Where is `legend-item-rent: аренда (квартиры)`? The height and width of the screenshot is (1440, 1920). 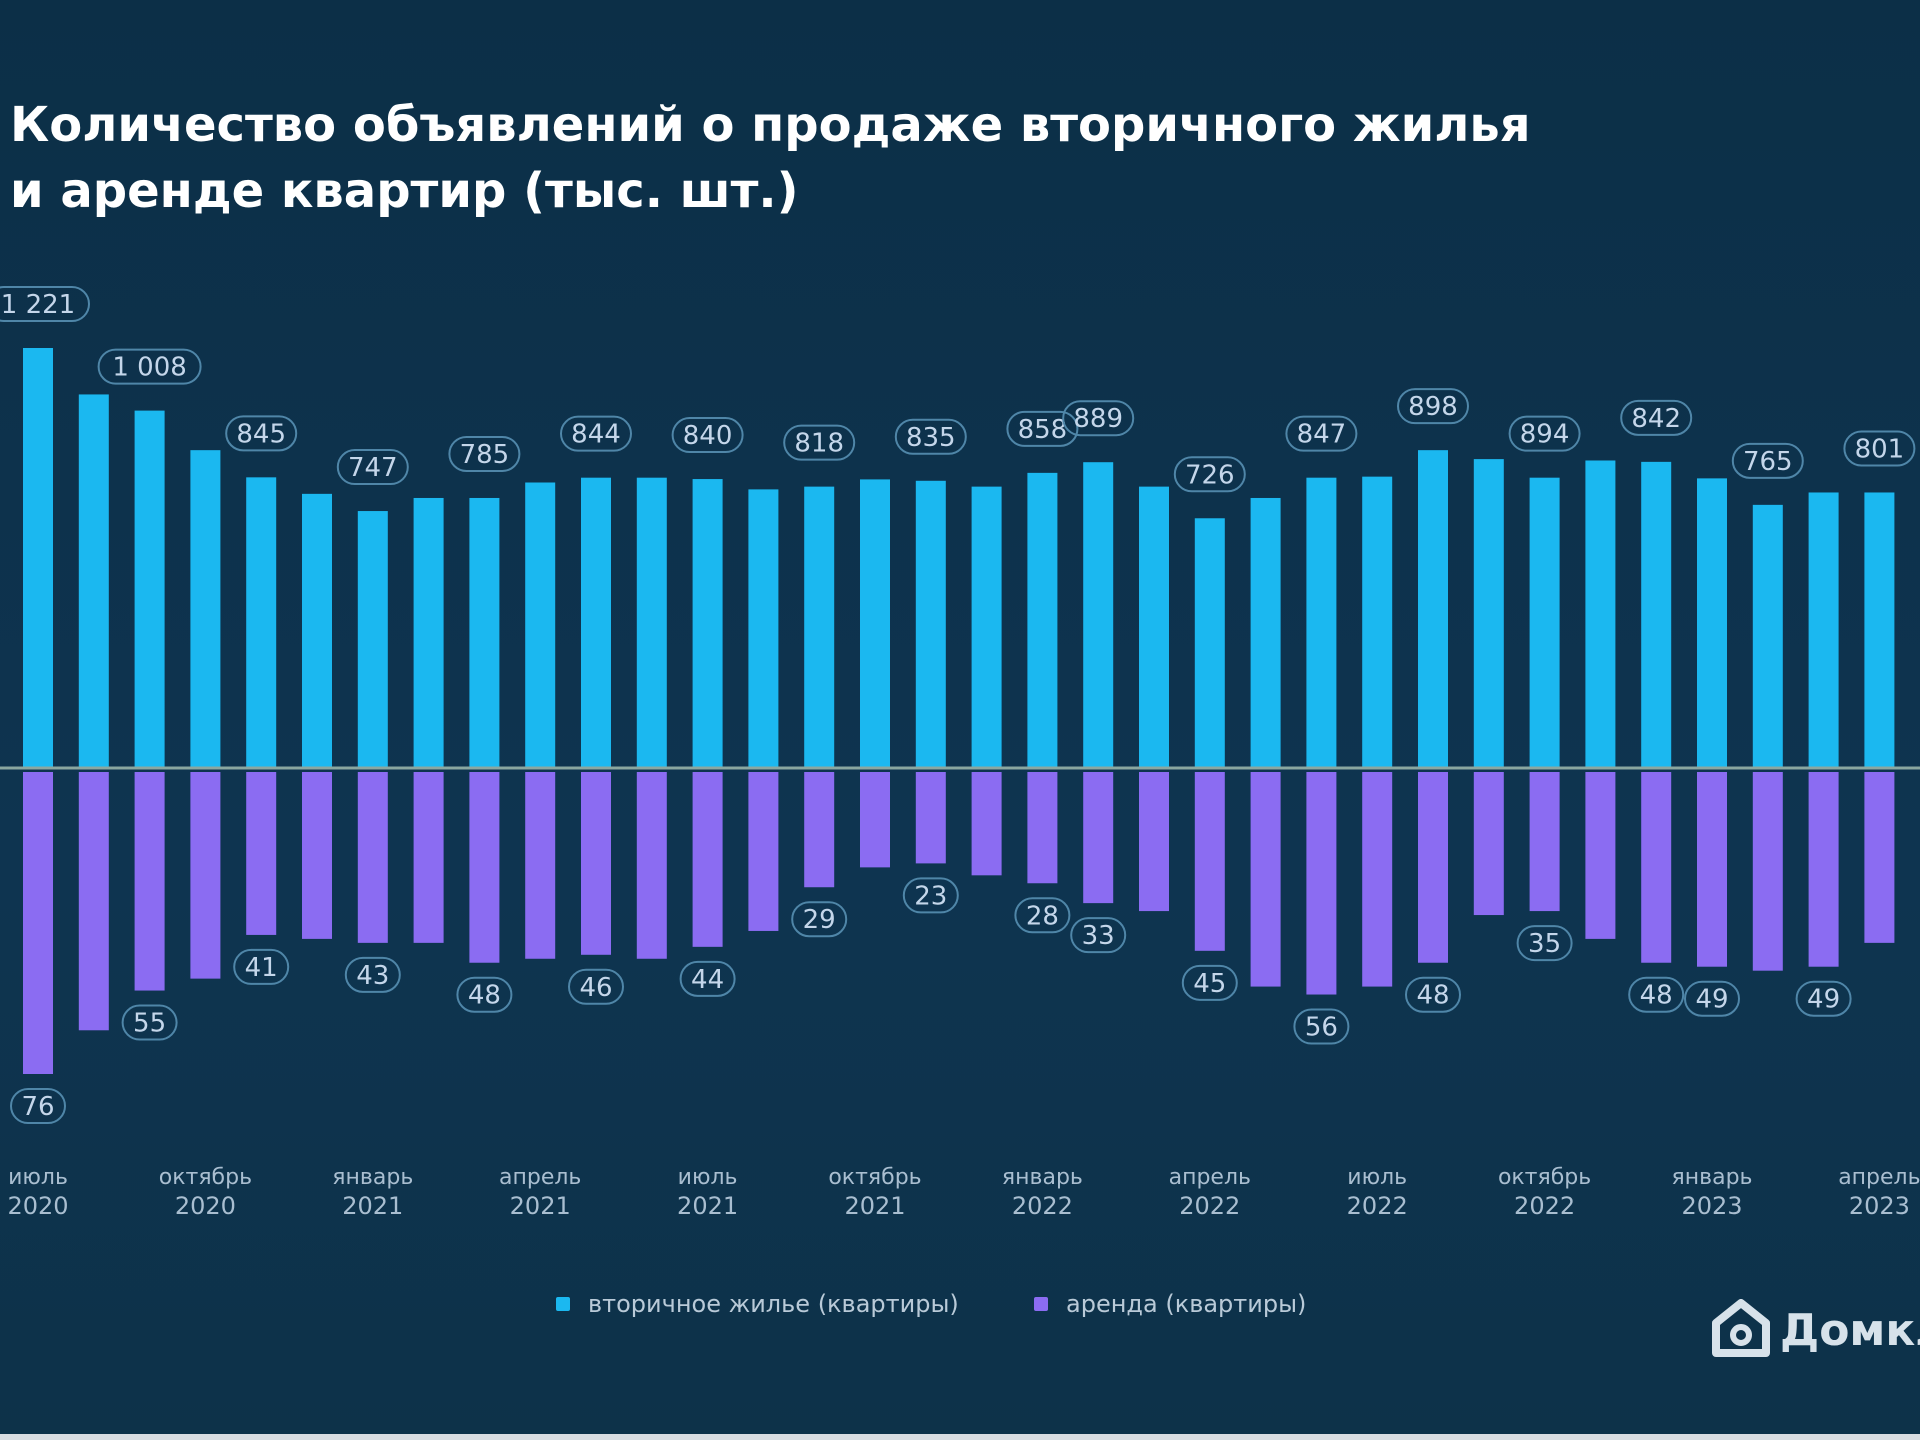 legend-item-rent: аренда (квартиры) is located at coordinates (1170, 1304).